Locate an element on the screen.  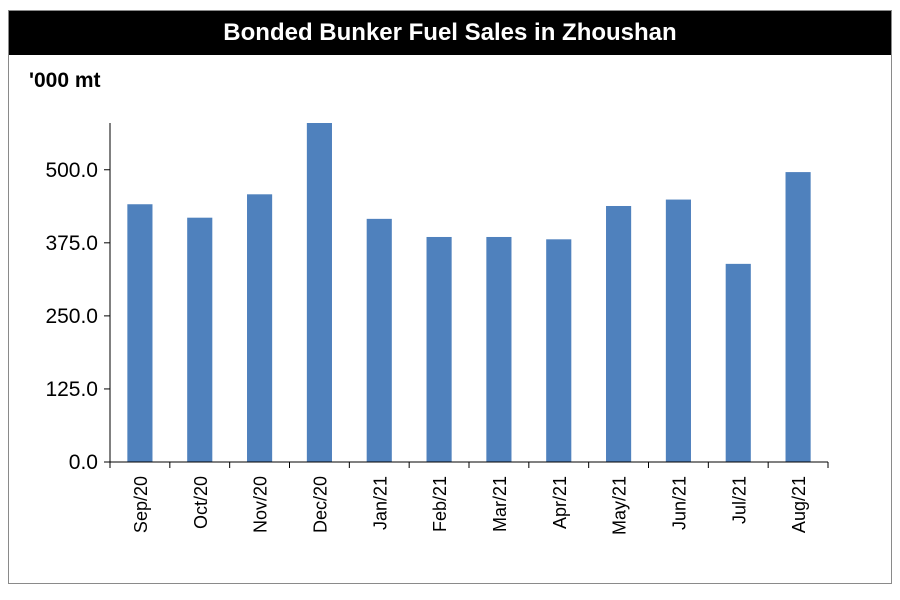
x-tick-label: Oct/20 is located at coordinates (201, 502).